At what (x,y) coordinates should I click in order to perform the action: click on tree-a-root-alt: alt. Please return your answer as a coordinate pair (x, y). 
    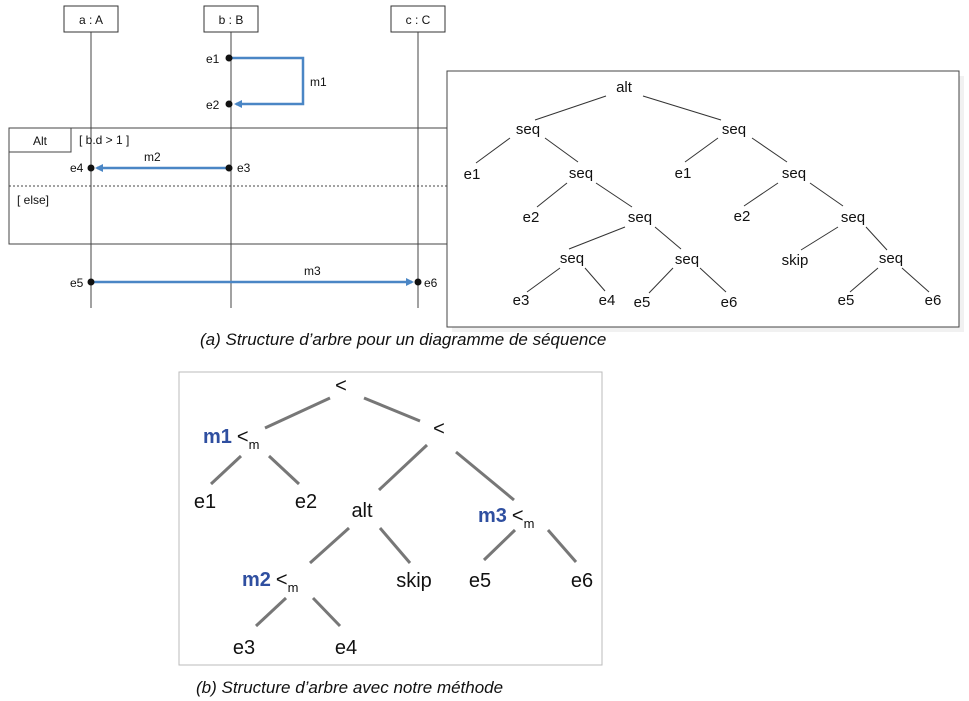
    Looking at the image, I should click on (624, 87).